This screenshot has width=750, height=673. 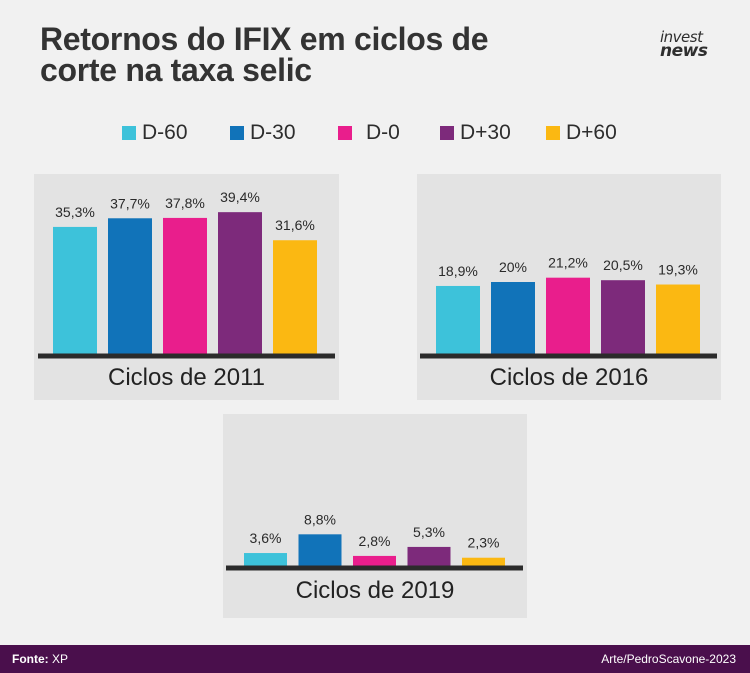 I want to click on panel-title-2011: Ciclos de 2011, so click(x=186, y=377).